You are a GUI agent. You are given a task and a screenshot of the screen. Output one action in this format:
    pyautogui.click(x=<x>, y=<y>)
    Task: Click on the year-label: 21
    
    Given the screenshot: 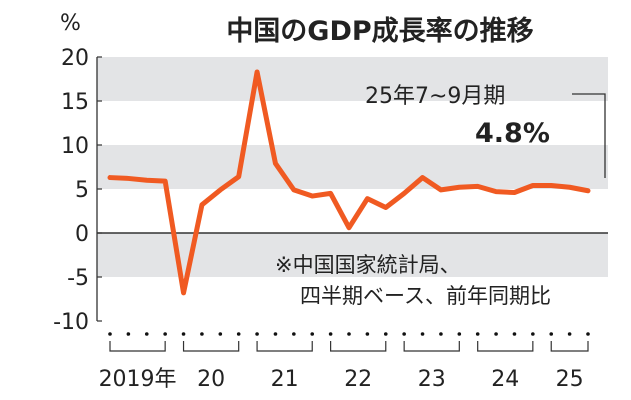 What is the action you would take?
    pyautogui.click(x=285, y=379)
    